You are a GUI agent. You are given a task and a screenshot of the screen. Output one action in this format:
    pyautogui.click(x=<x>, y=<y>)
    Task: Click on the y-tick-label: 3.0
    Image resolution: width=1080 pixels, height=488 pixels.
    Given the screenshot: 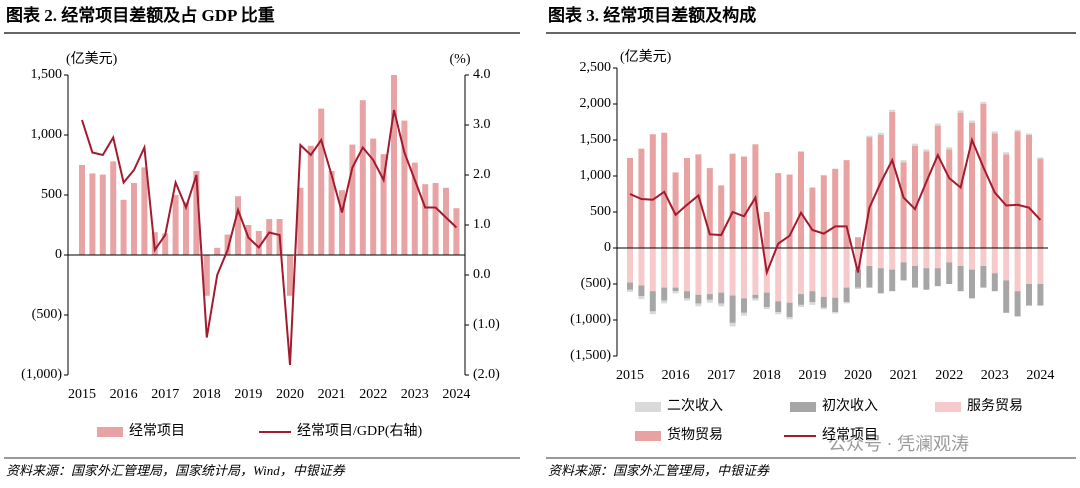 What is the action you would take?
    pyautogui.click(x=482, y=124)
    